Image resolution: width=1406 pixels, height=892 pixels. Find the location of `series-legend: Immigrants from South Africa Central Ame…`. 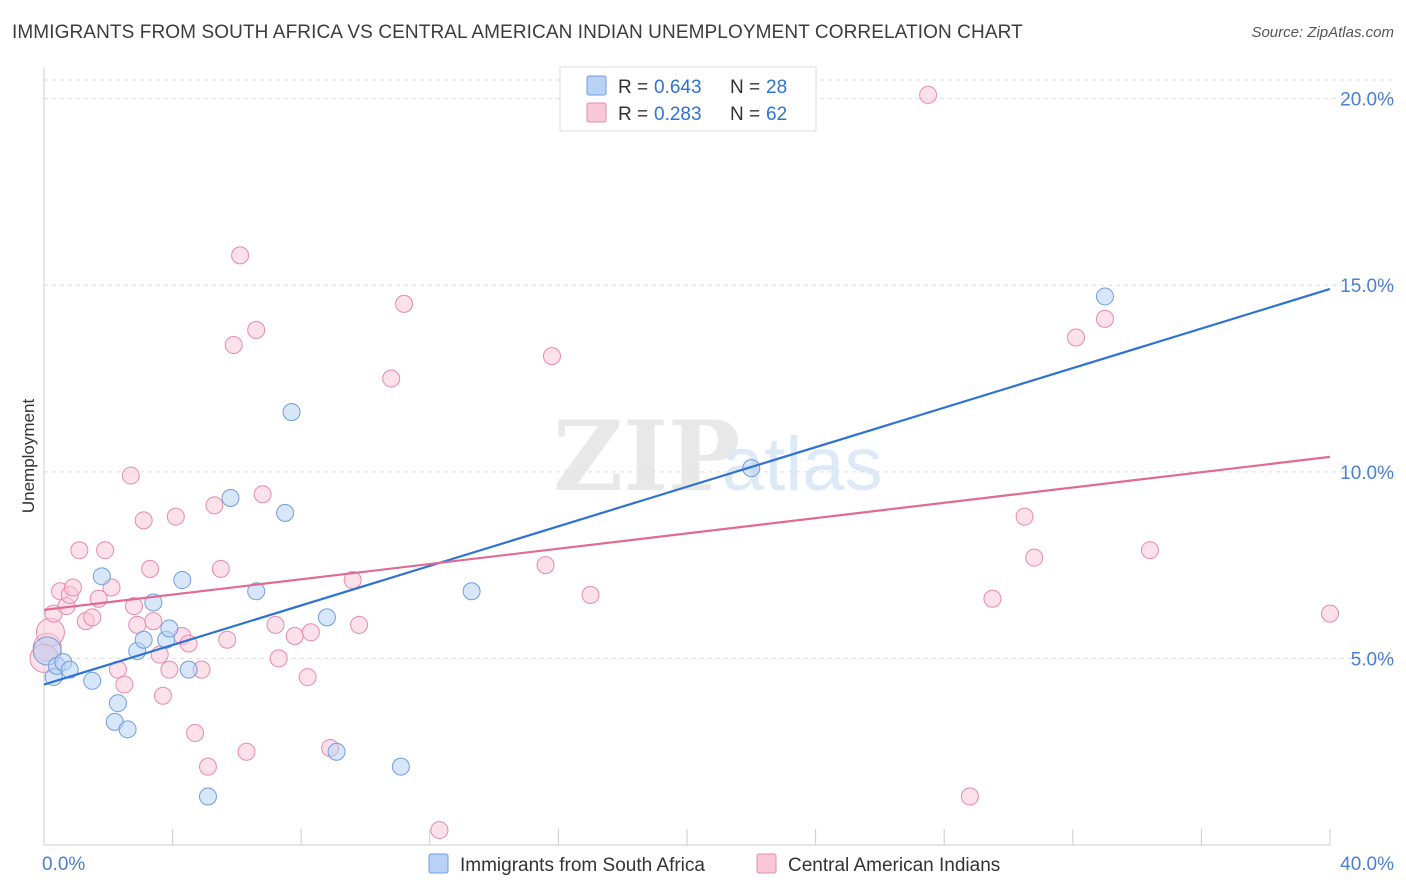

series-legend: Immigrants from South Africa Central Ame… is located at coordinates (714, 864).